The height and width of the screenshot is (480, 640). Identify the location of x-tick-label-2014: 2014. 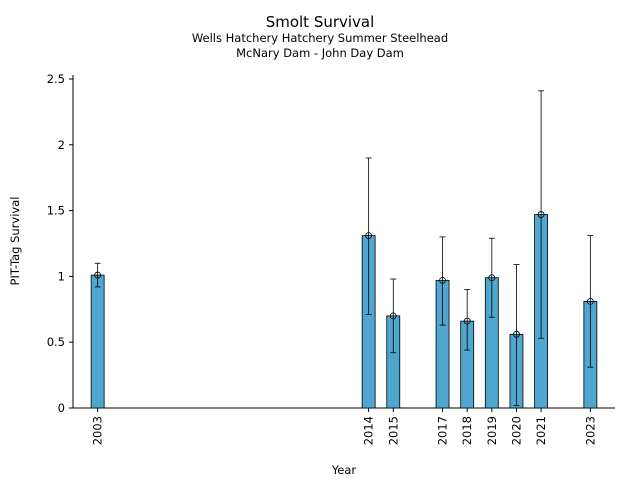
(369, 430).